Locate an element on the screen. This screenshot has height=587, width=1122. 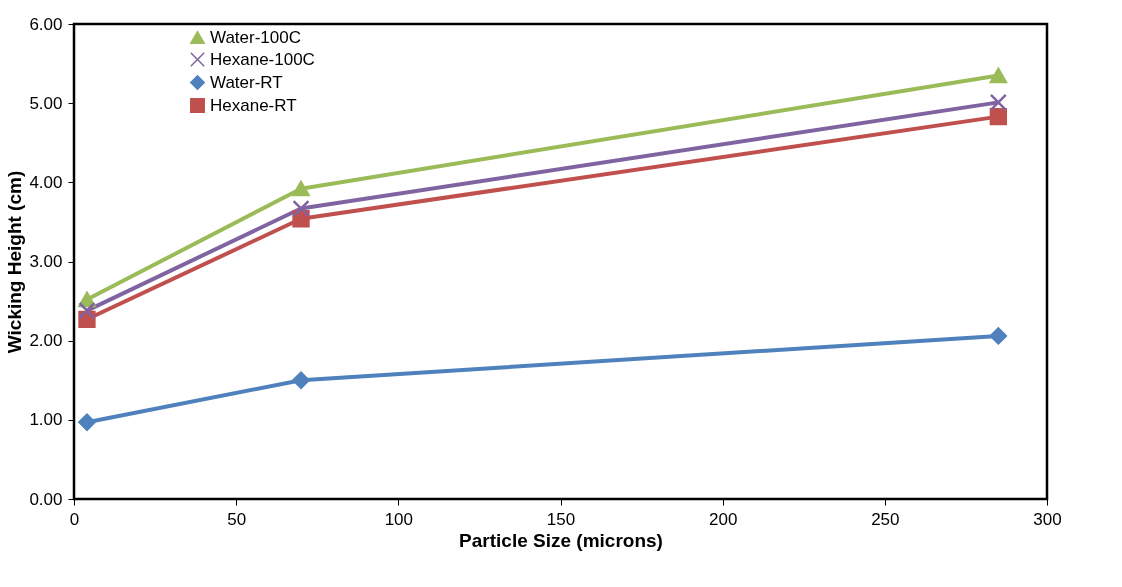
y-tick-label: 6.00 is located at coordinates (46, 24).